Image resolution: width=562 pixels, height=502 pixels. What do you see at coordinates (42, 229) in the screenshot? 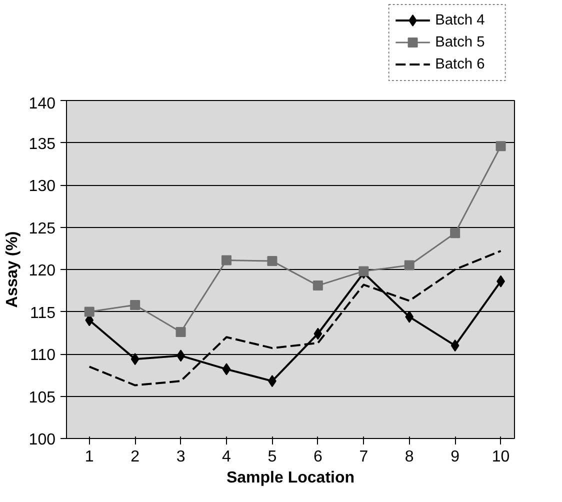
I see `y-tick-label: 125` at bounding box center [42, 229].